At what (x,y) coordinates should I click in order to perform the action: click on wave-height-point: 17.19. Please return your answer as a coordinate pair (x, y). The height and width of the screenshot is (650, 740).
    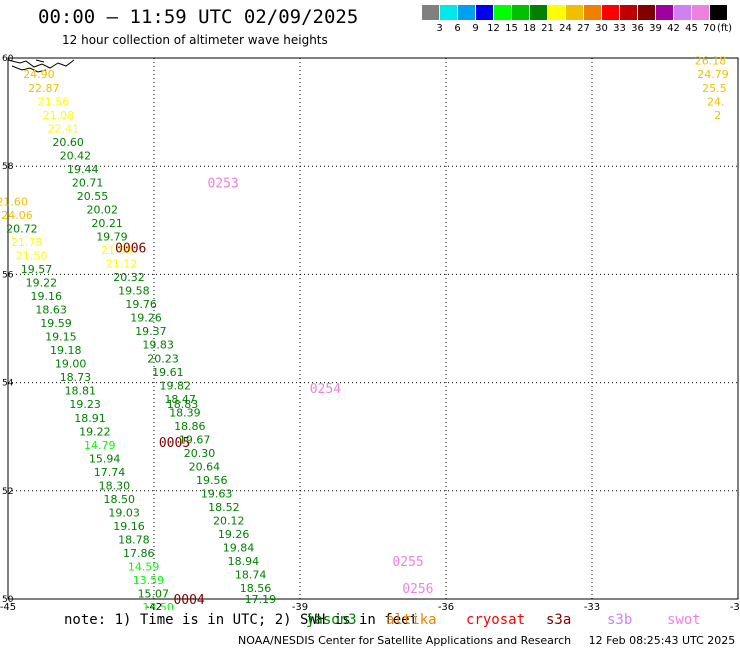
    Looking at the image, I should click on (261, 599).